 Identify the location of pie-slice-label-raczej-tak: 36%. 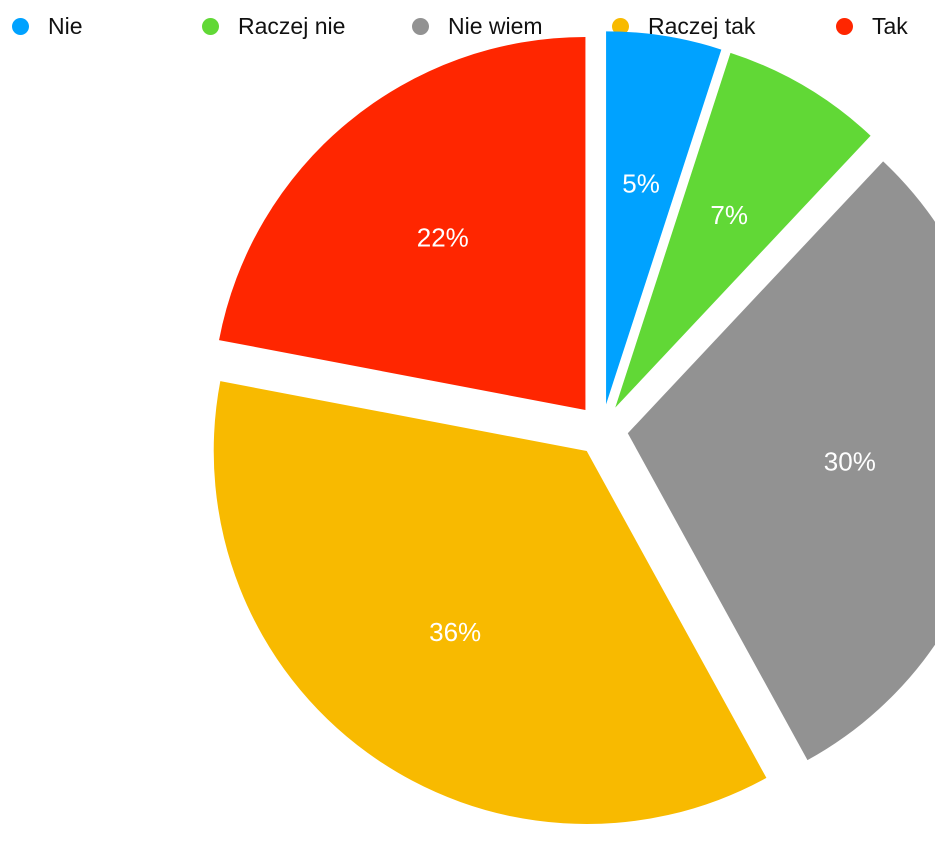
(455, 632).